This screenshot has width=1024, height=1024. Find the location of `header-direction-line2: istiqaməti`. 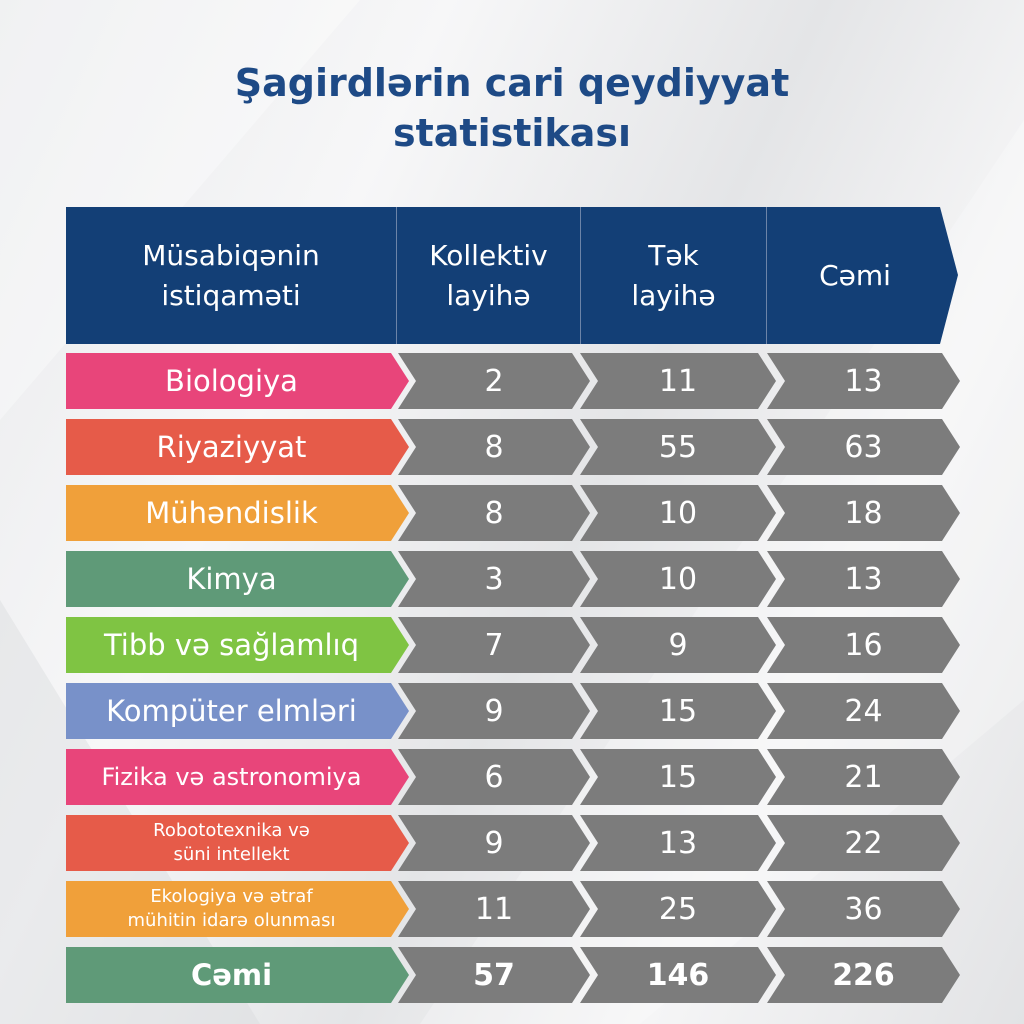

header-direction-line2: istiqaməti is located at coordinates (231, 295).